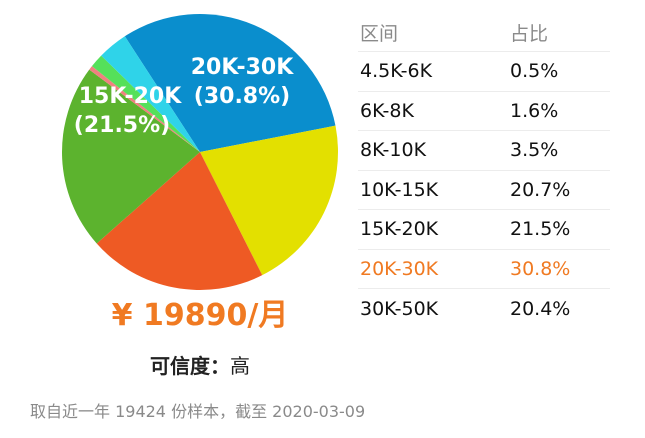 Image resolution: width=645 pixels, height=438 pixels. Describe the element at coordinates (484, 190) in the screenshot. I see `table-row: 10K-15K 20.7%` at that location.